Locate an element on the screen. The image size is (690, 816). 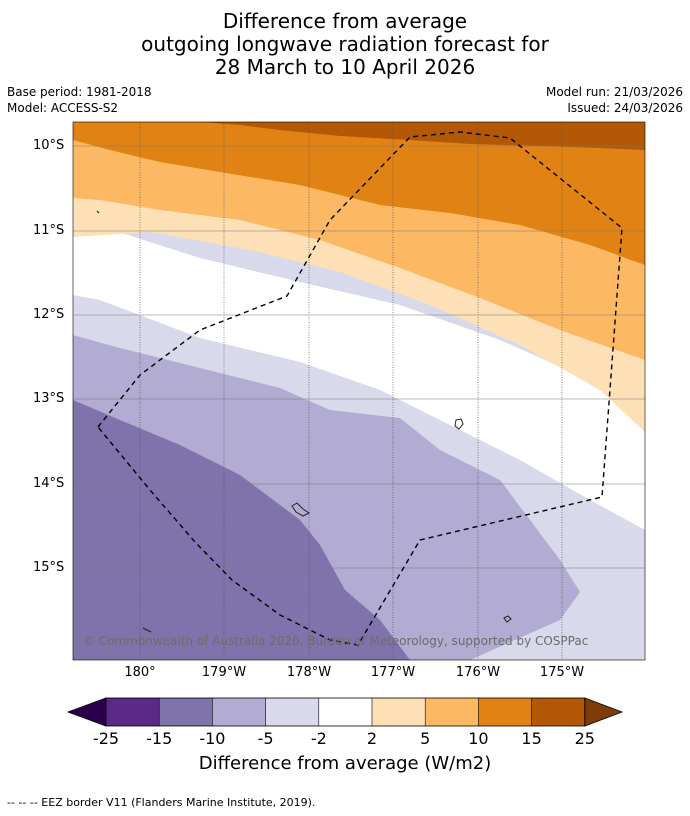
model-run-text: Model run: 21/03/2026 is located at coordinates (614, 92).